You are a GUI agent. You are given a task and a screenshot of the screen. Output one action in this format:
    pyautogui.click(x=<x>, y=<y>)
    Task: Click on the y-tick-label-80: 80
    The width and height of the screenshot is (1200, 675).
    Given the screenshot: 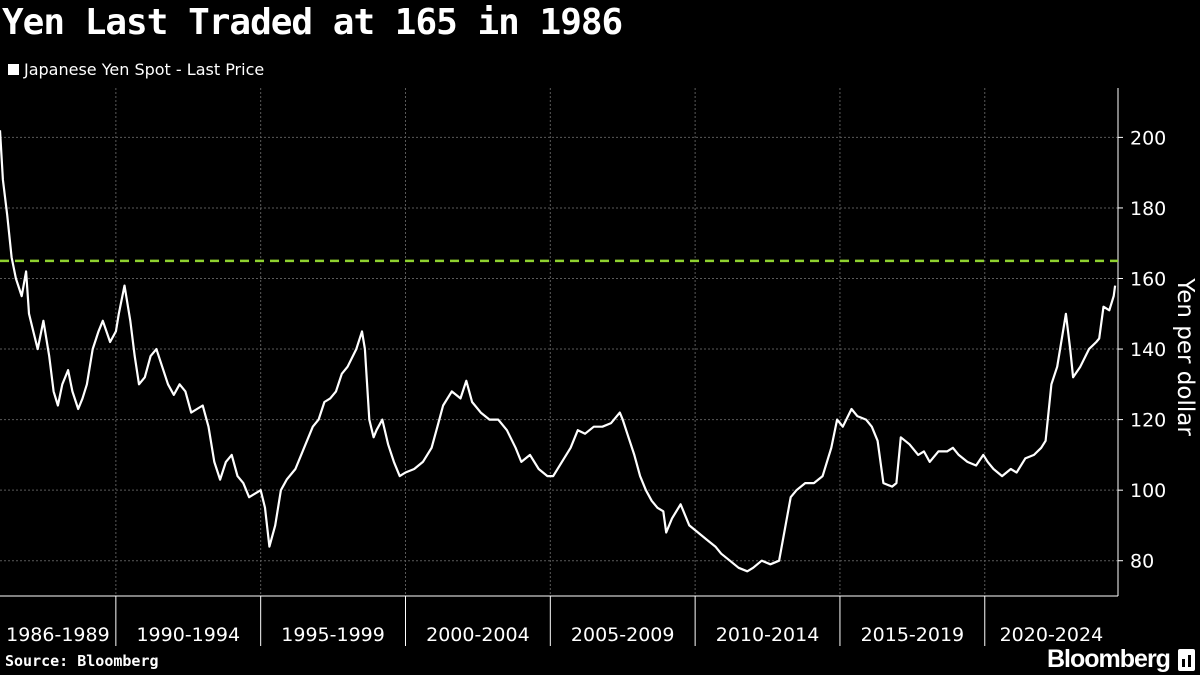 What is the action you would take?
    pyautogui.click(x=1142, y=562)
    